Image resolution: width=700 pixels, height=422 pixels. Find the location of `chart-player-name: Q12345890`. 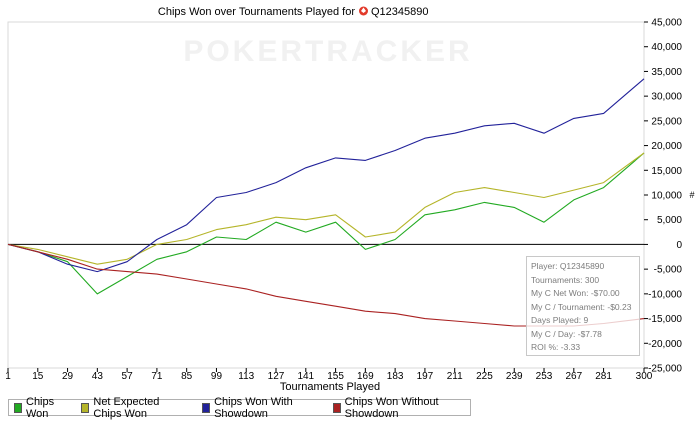

chart-player-name: Q12345890 is located at coordinates (400, 12).